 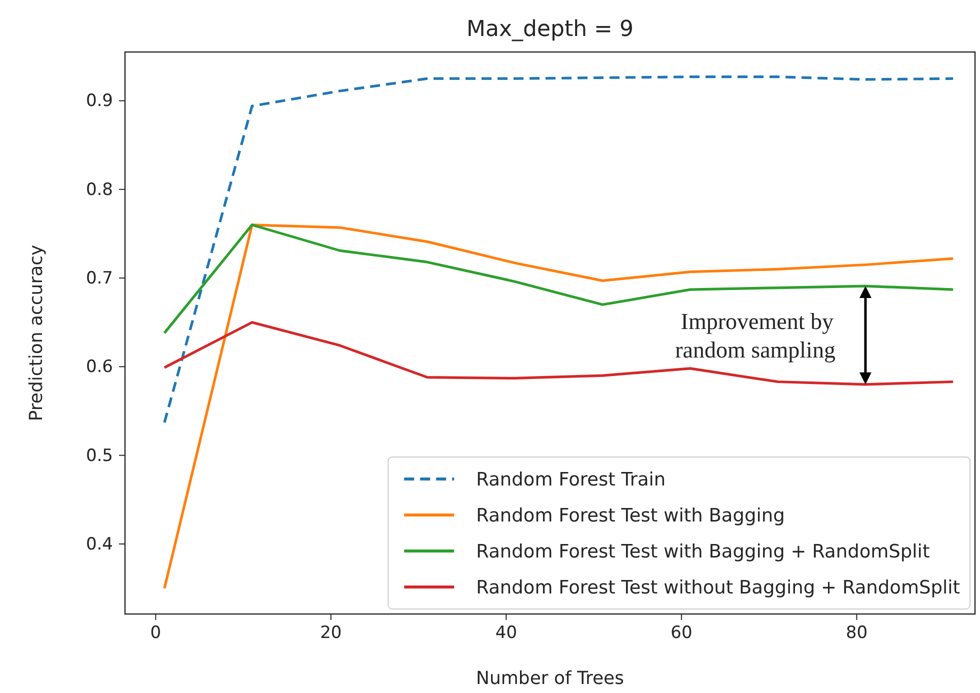 I want to click on y-tick-label: 0.9, so click(x=99, y=101).